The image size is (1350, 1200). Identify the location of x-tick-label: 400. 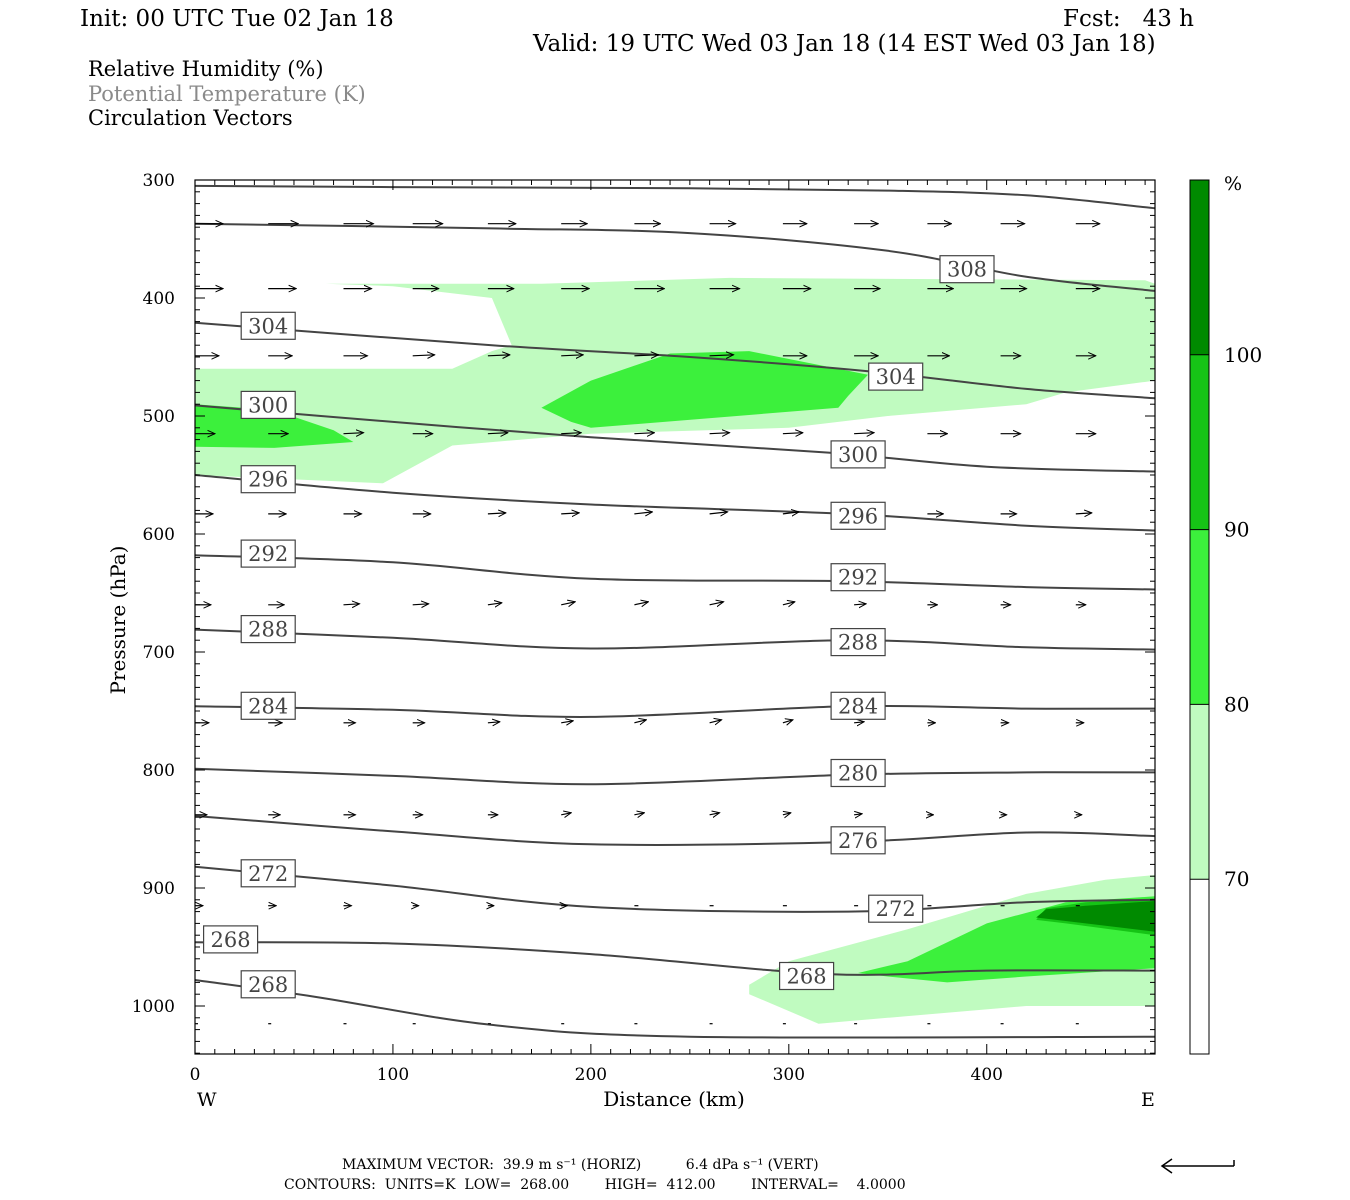
(987, 1075).